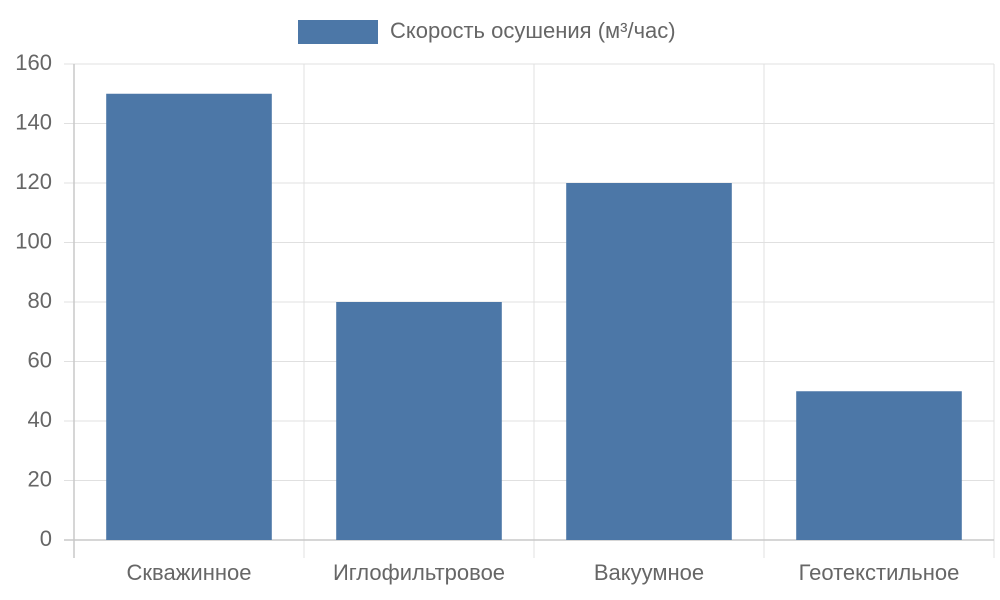 This screenshot has width=1000, height=600. Describe the element at coordinates (879, 572) in the screenshot. I see `x-tick-label: Геотекстильное` at that location.